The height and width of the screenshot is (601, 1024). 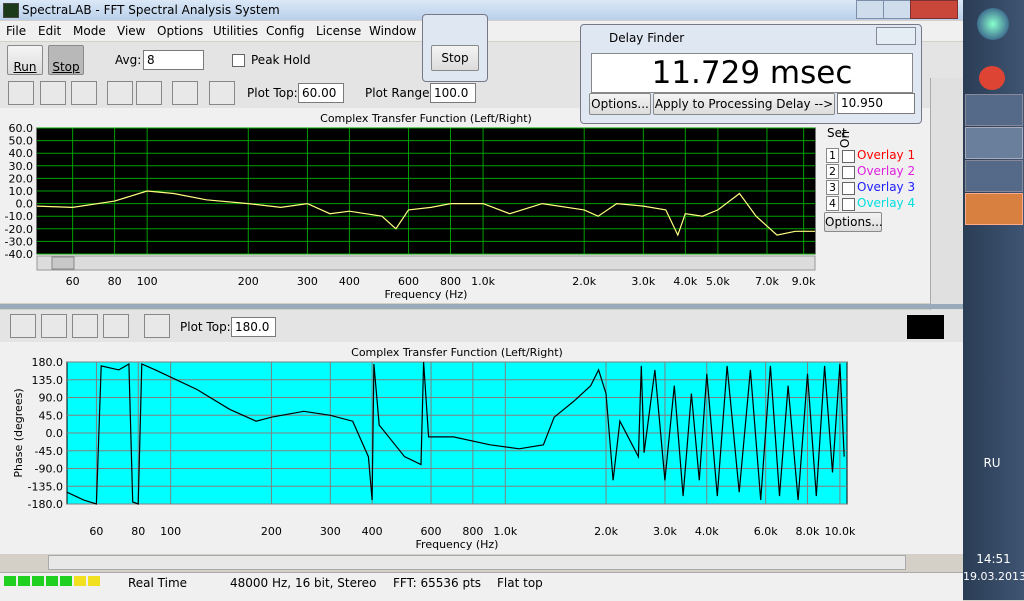 I want to click on x-tick-label: 8.0k, so click(x=808, y=531).